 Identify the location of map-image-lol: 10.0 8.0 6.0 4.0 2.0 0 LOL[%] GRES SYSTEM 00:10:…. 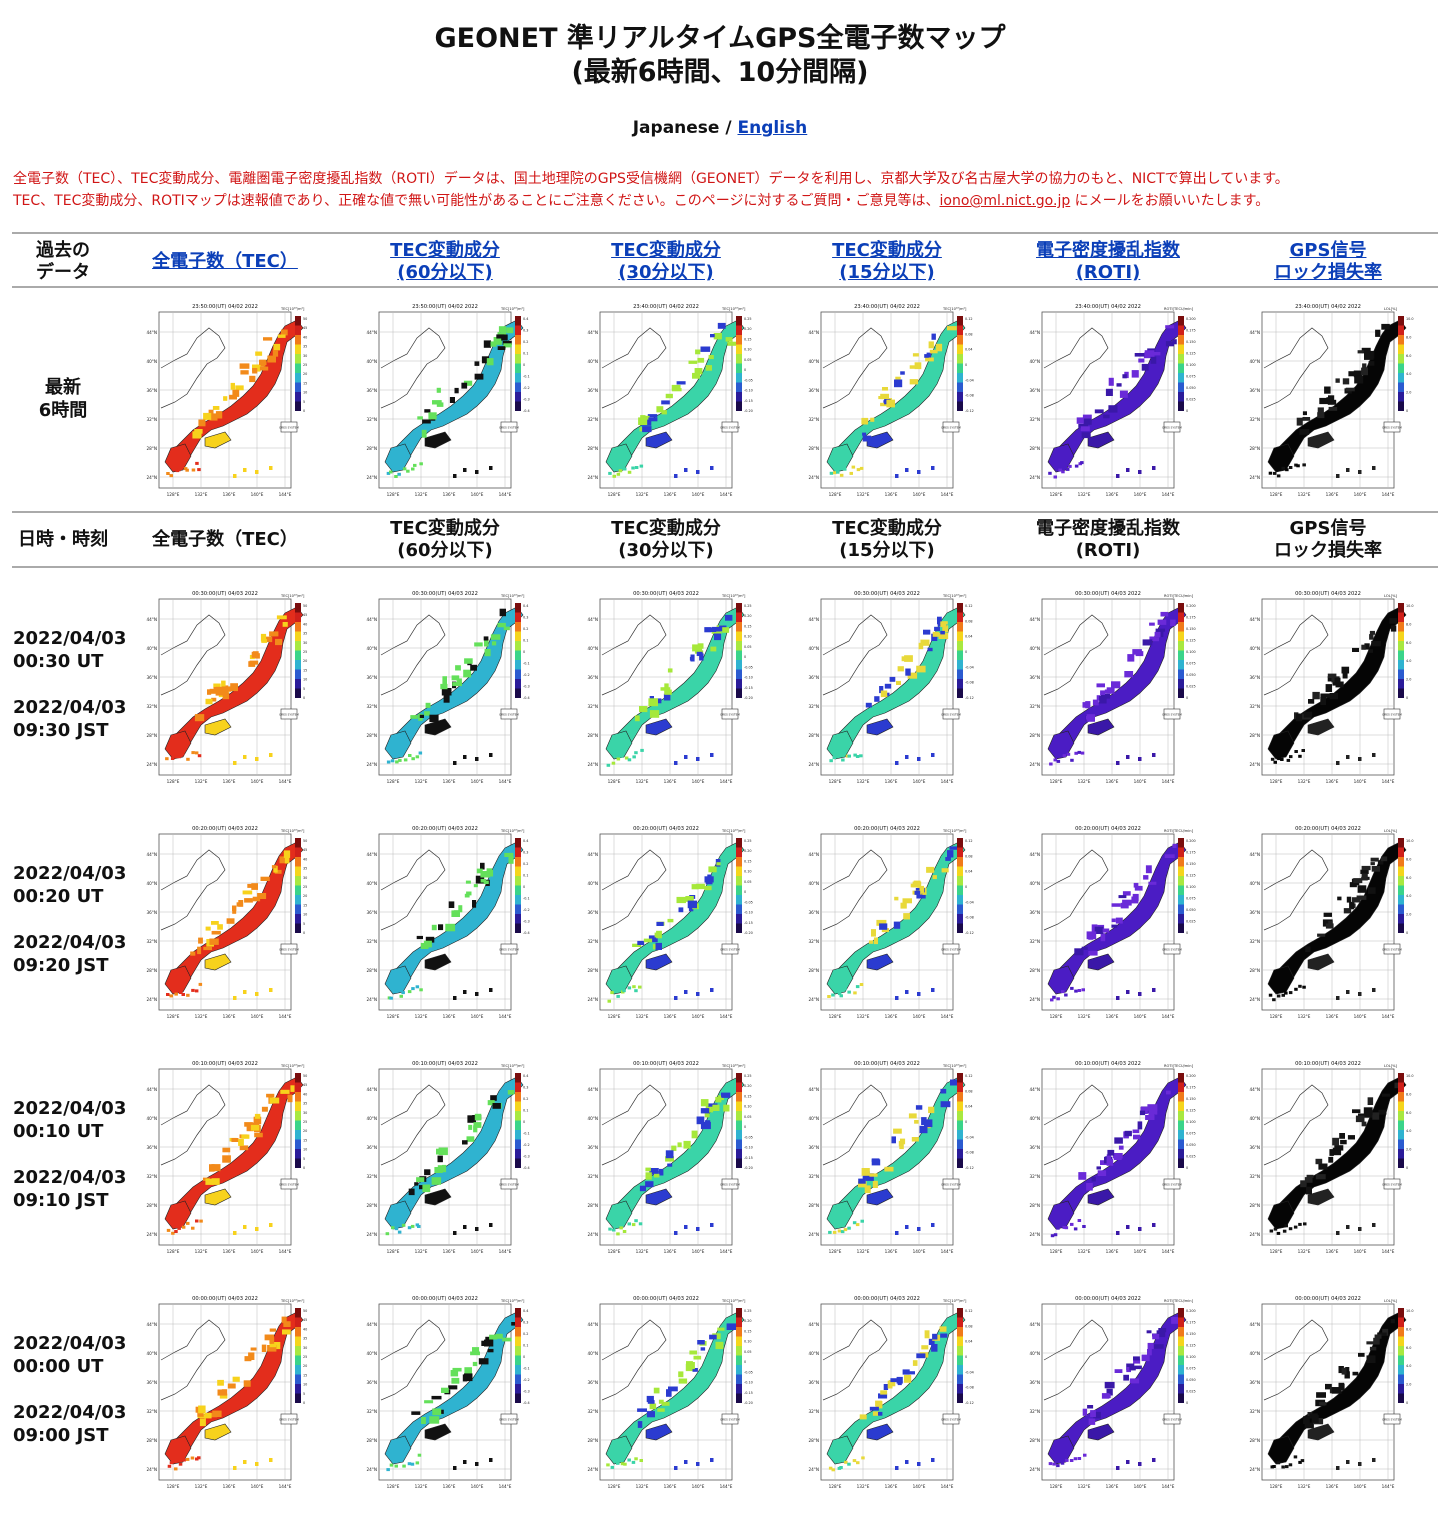
(1328, 1157).